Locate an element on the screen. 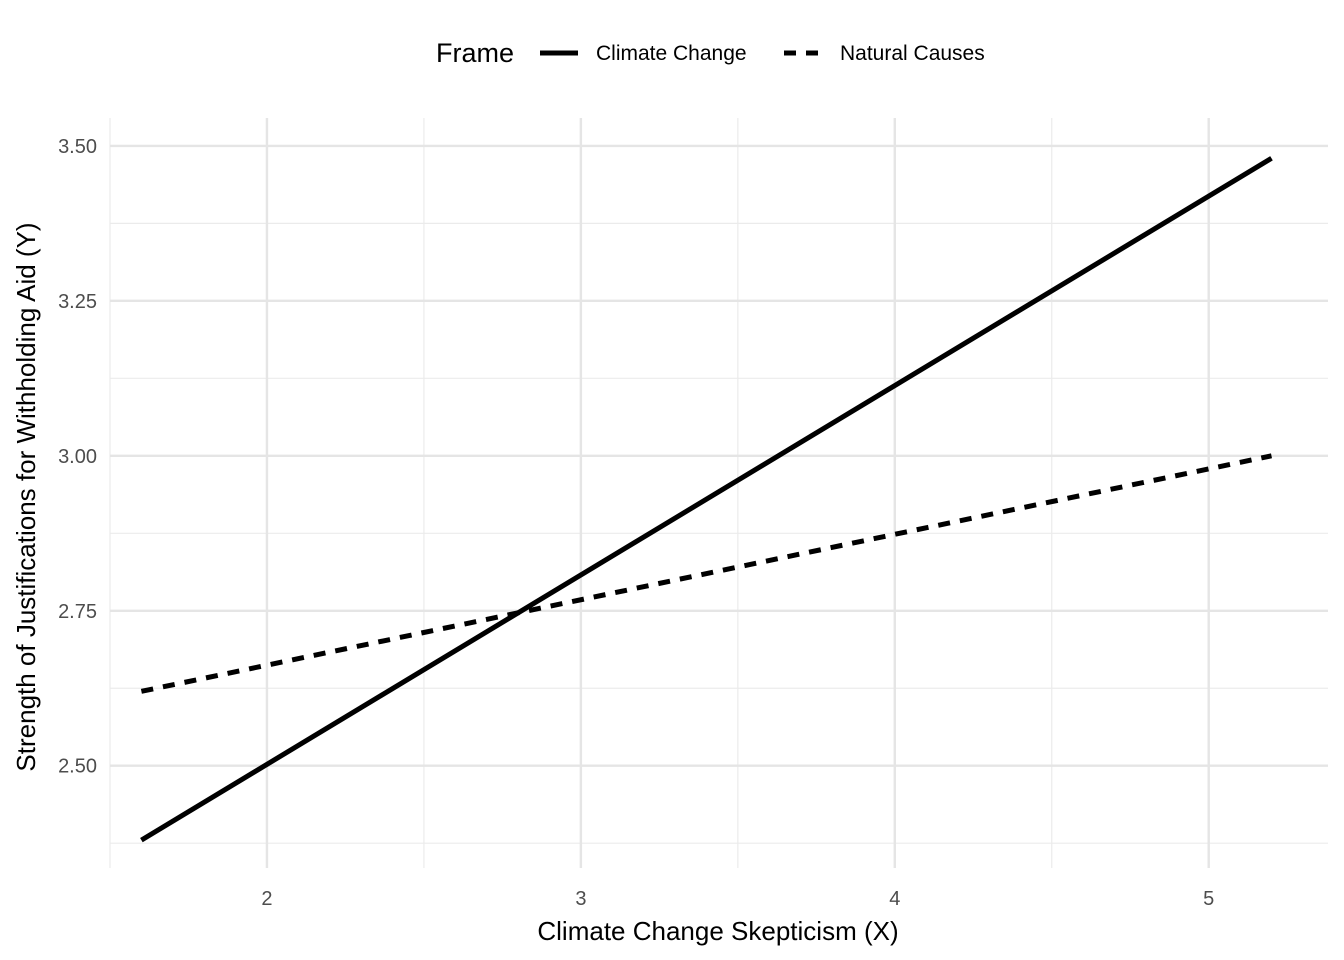 This screenshot has width=1344, height=960. y-axis-ticks: 2.50 2.75 3.00 3.25 3.50 is located at coordinates (77, 457).